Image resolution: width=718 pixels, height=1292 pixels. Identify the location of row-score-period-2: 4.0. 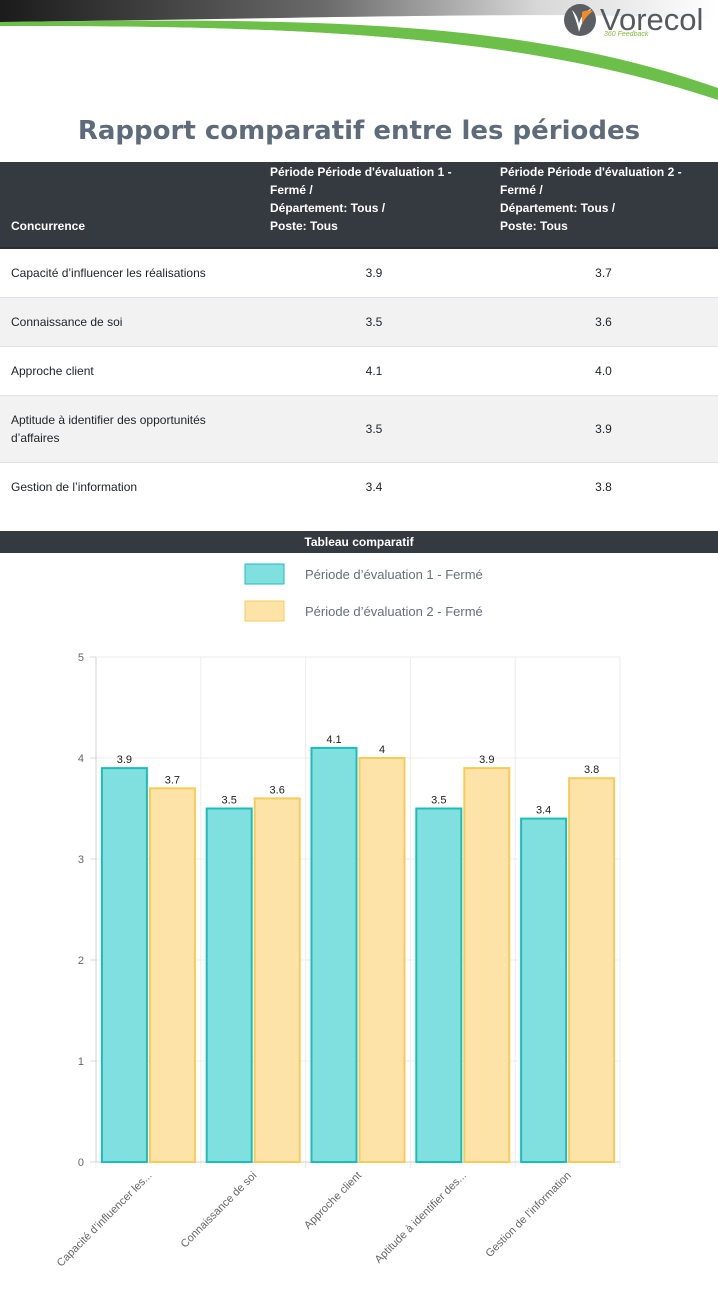
(603, 370).